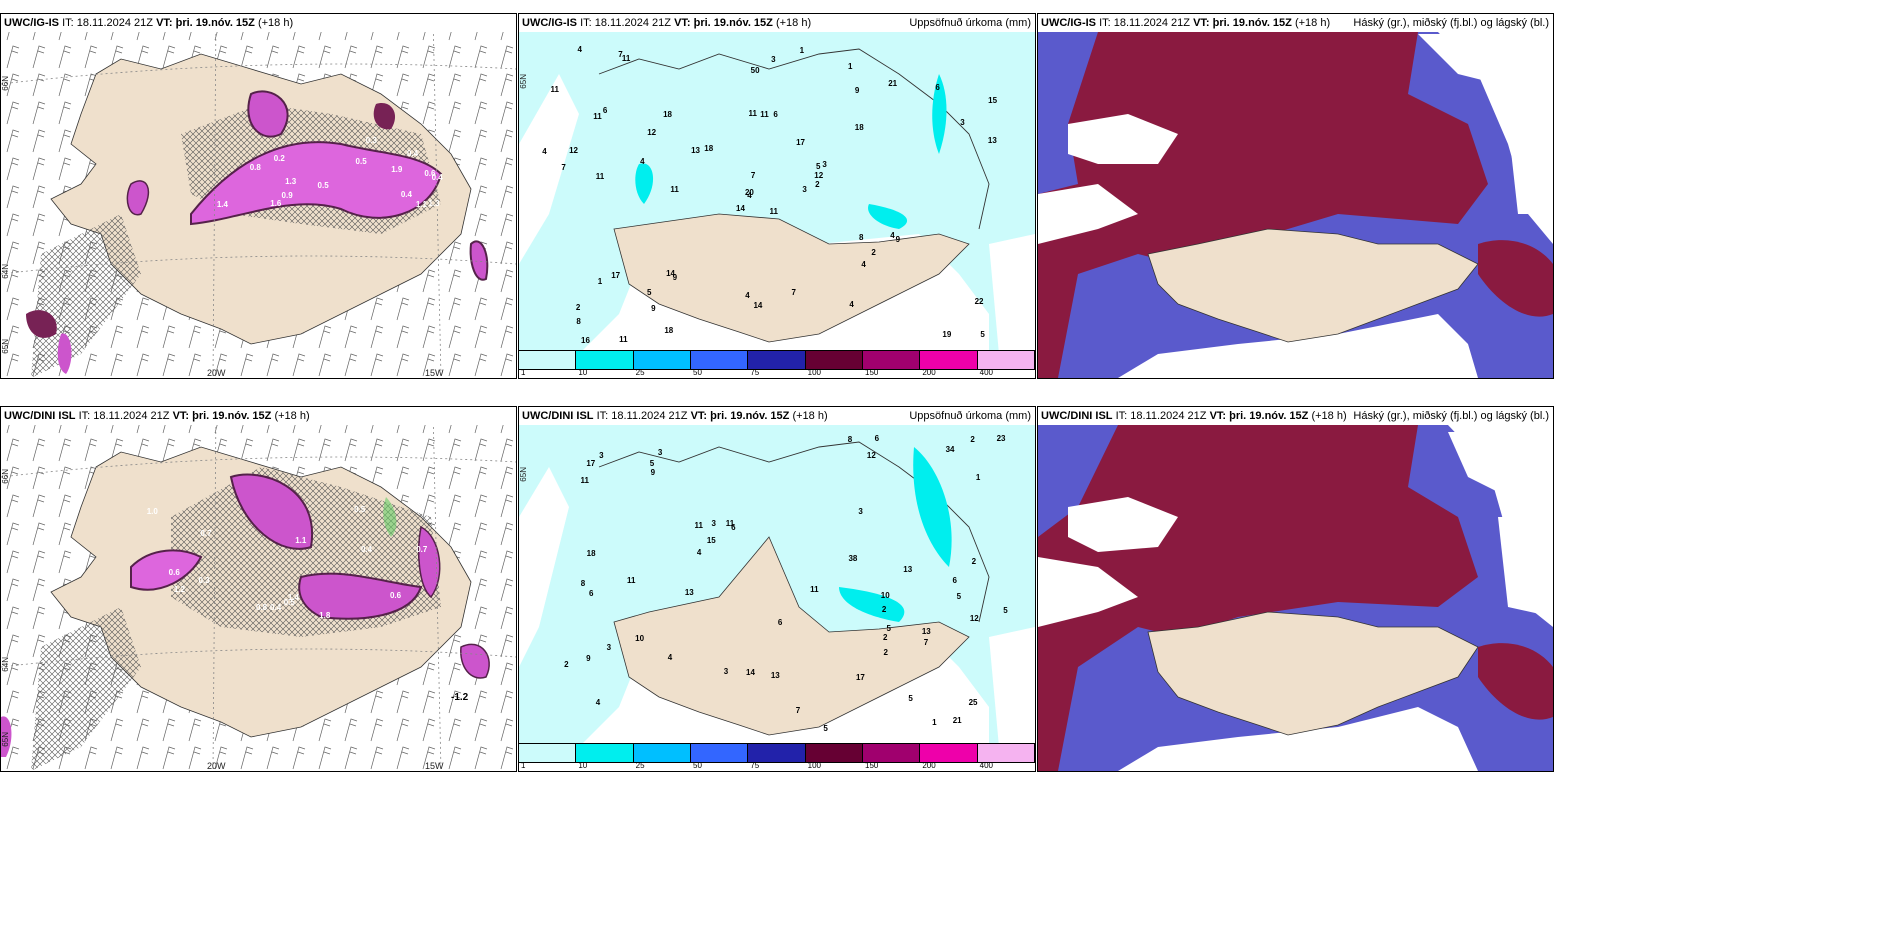 This screenshot has width=1900, height=950. What do you see at coordinates (434, 203) in the screenshot?
I see `wind-value: 1.3` at bounding box center [434, 203].